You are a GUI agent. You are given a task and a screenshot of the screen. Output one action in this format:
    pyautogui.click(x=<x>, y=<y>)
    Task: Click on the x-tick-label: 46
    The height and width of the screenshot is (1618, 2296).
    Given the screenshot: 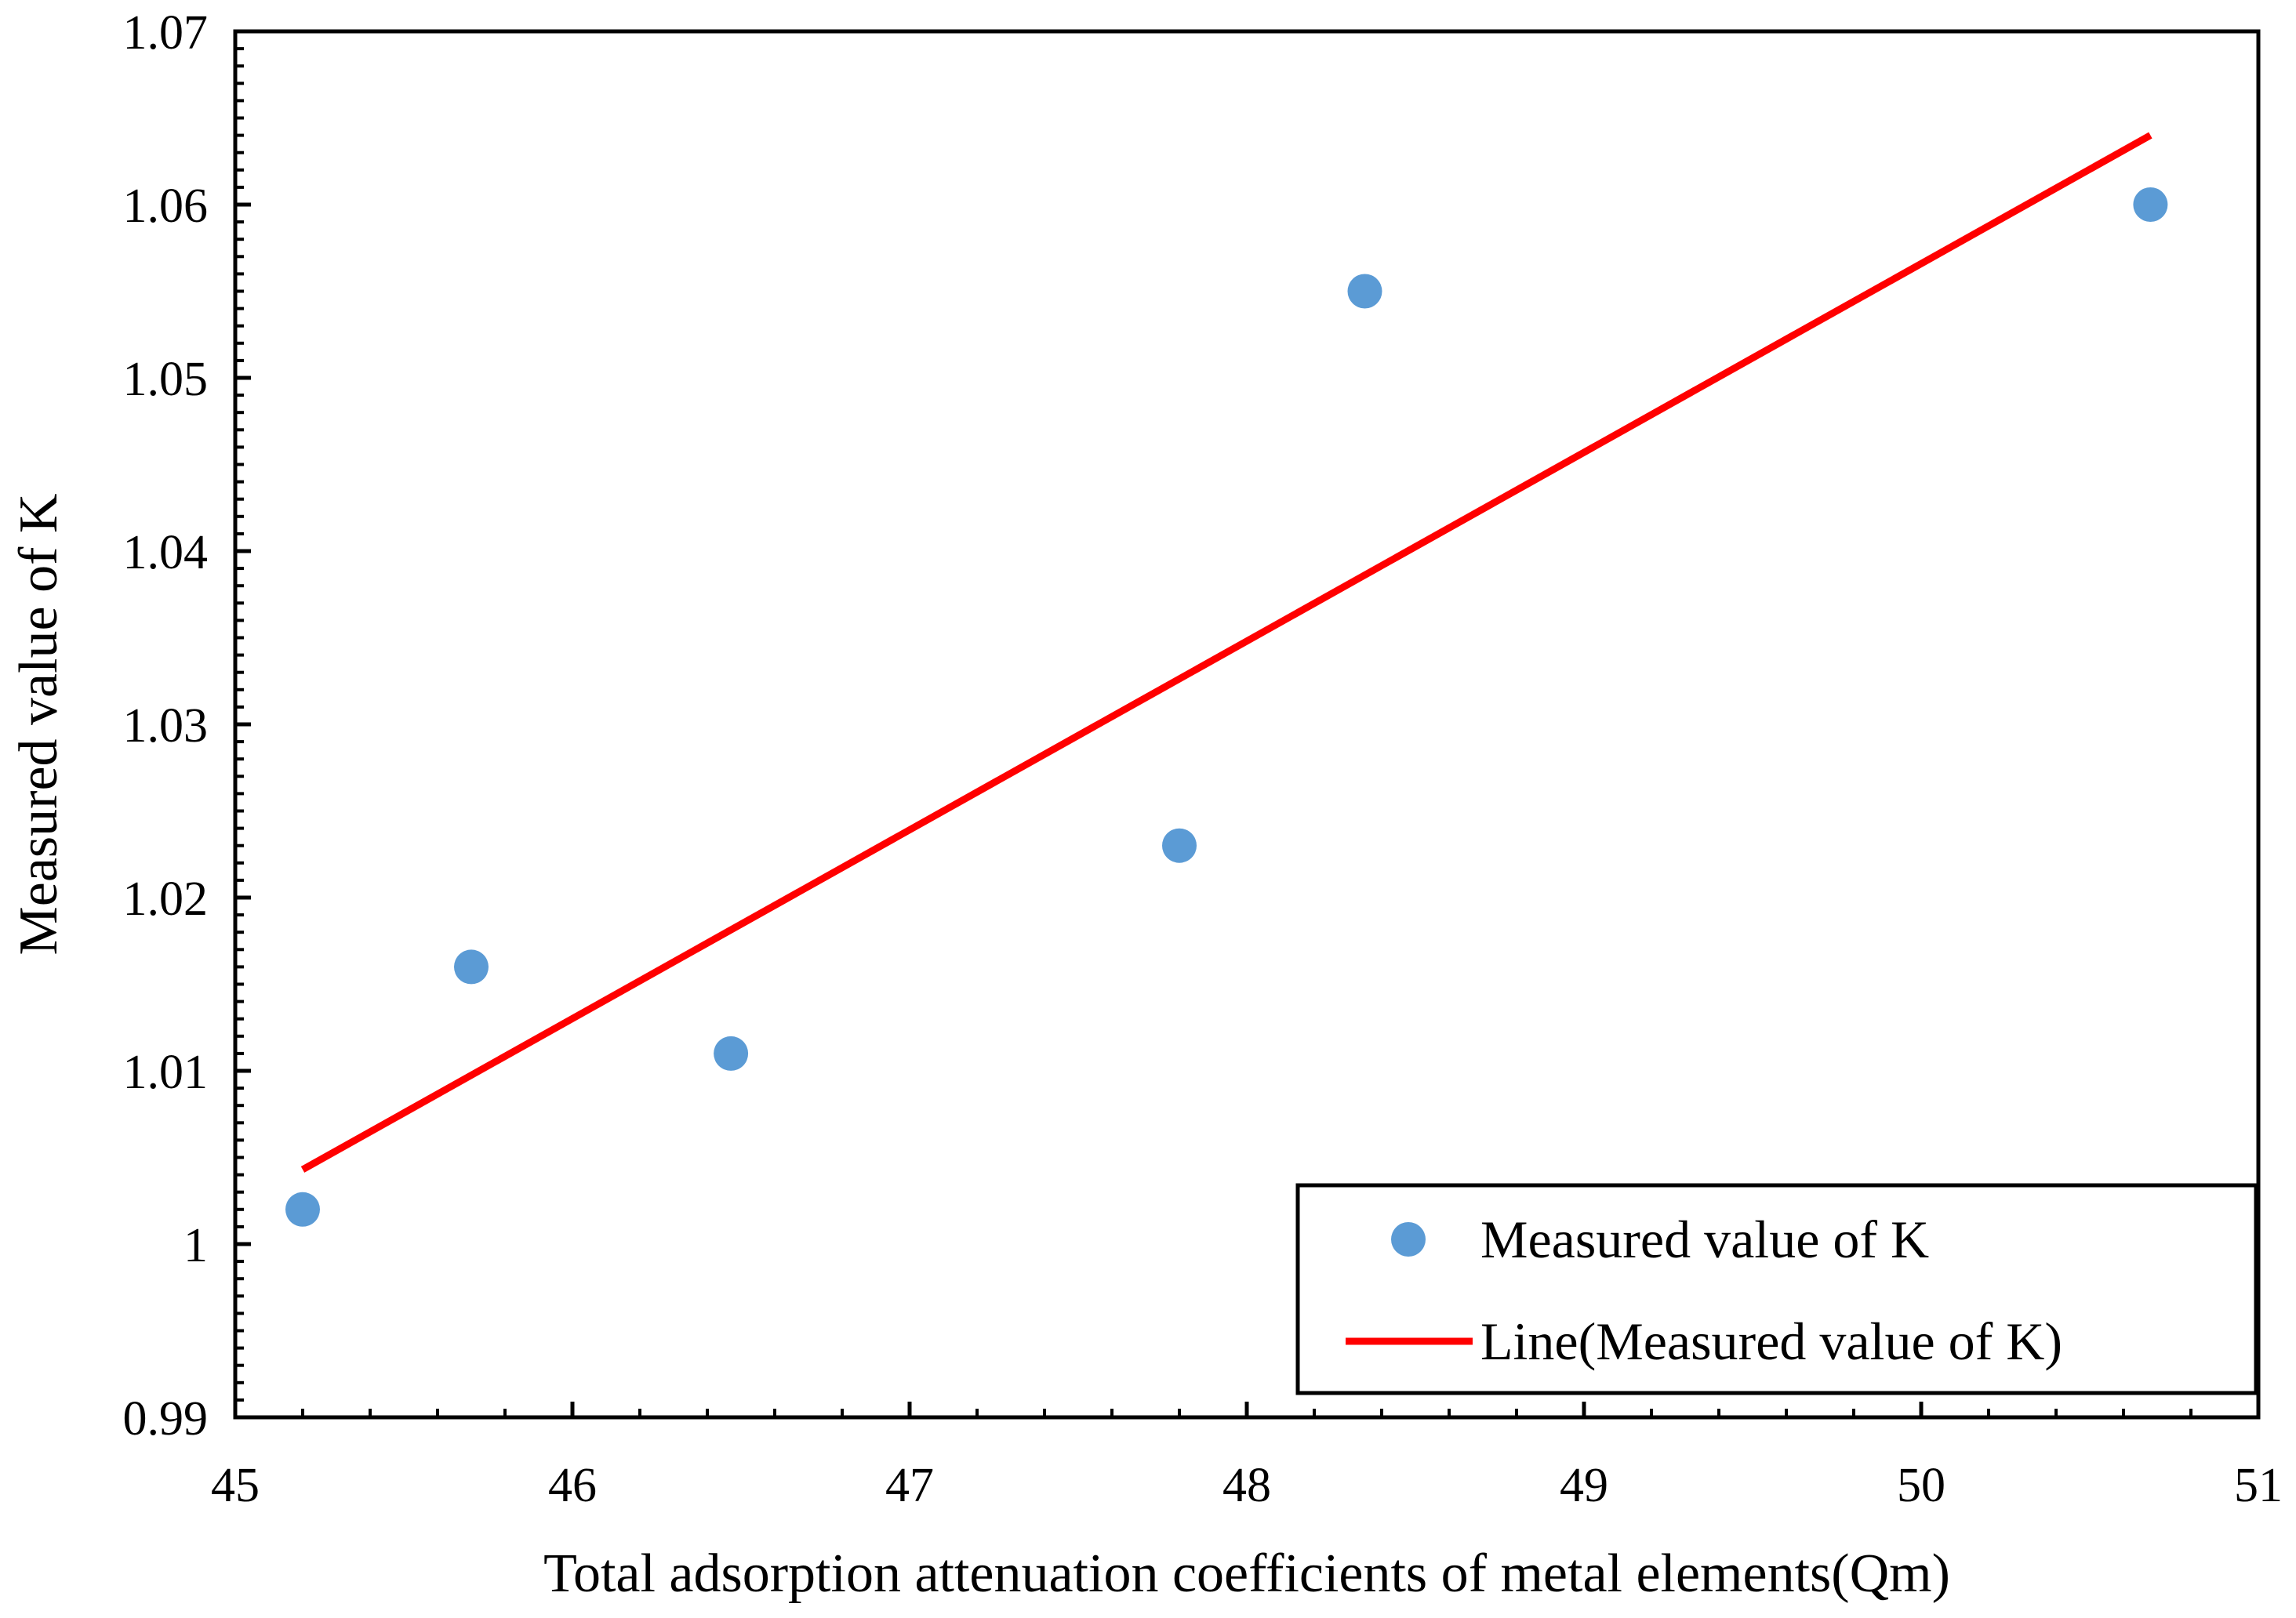 What is the action you would take?
    pyautogui.click(x=572, y=1485)
    